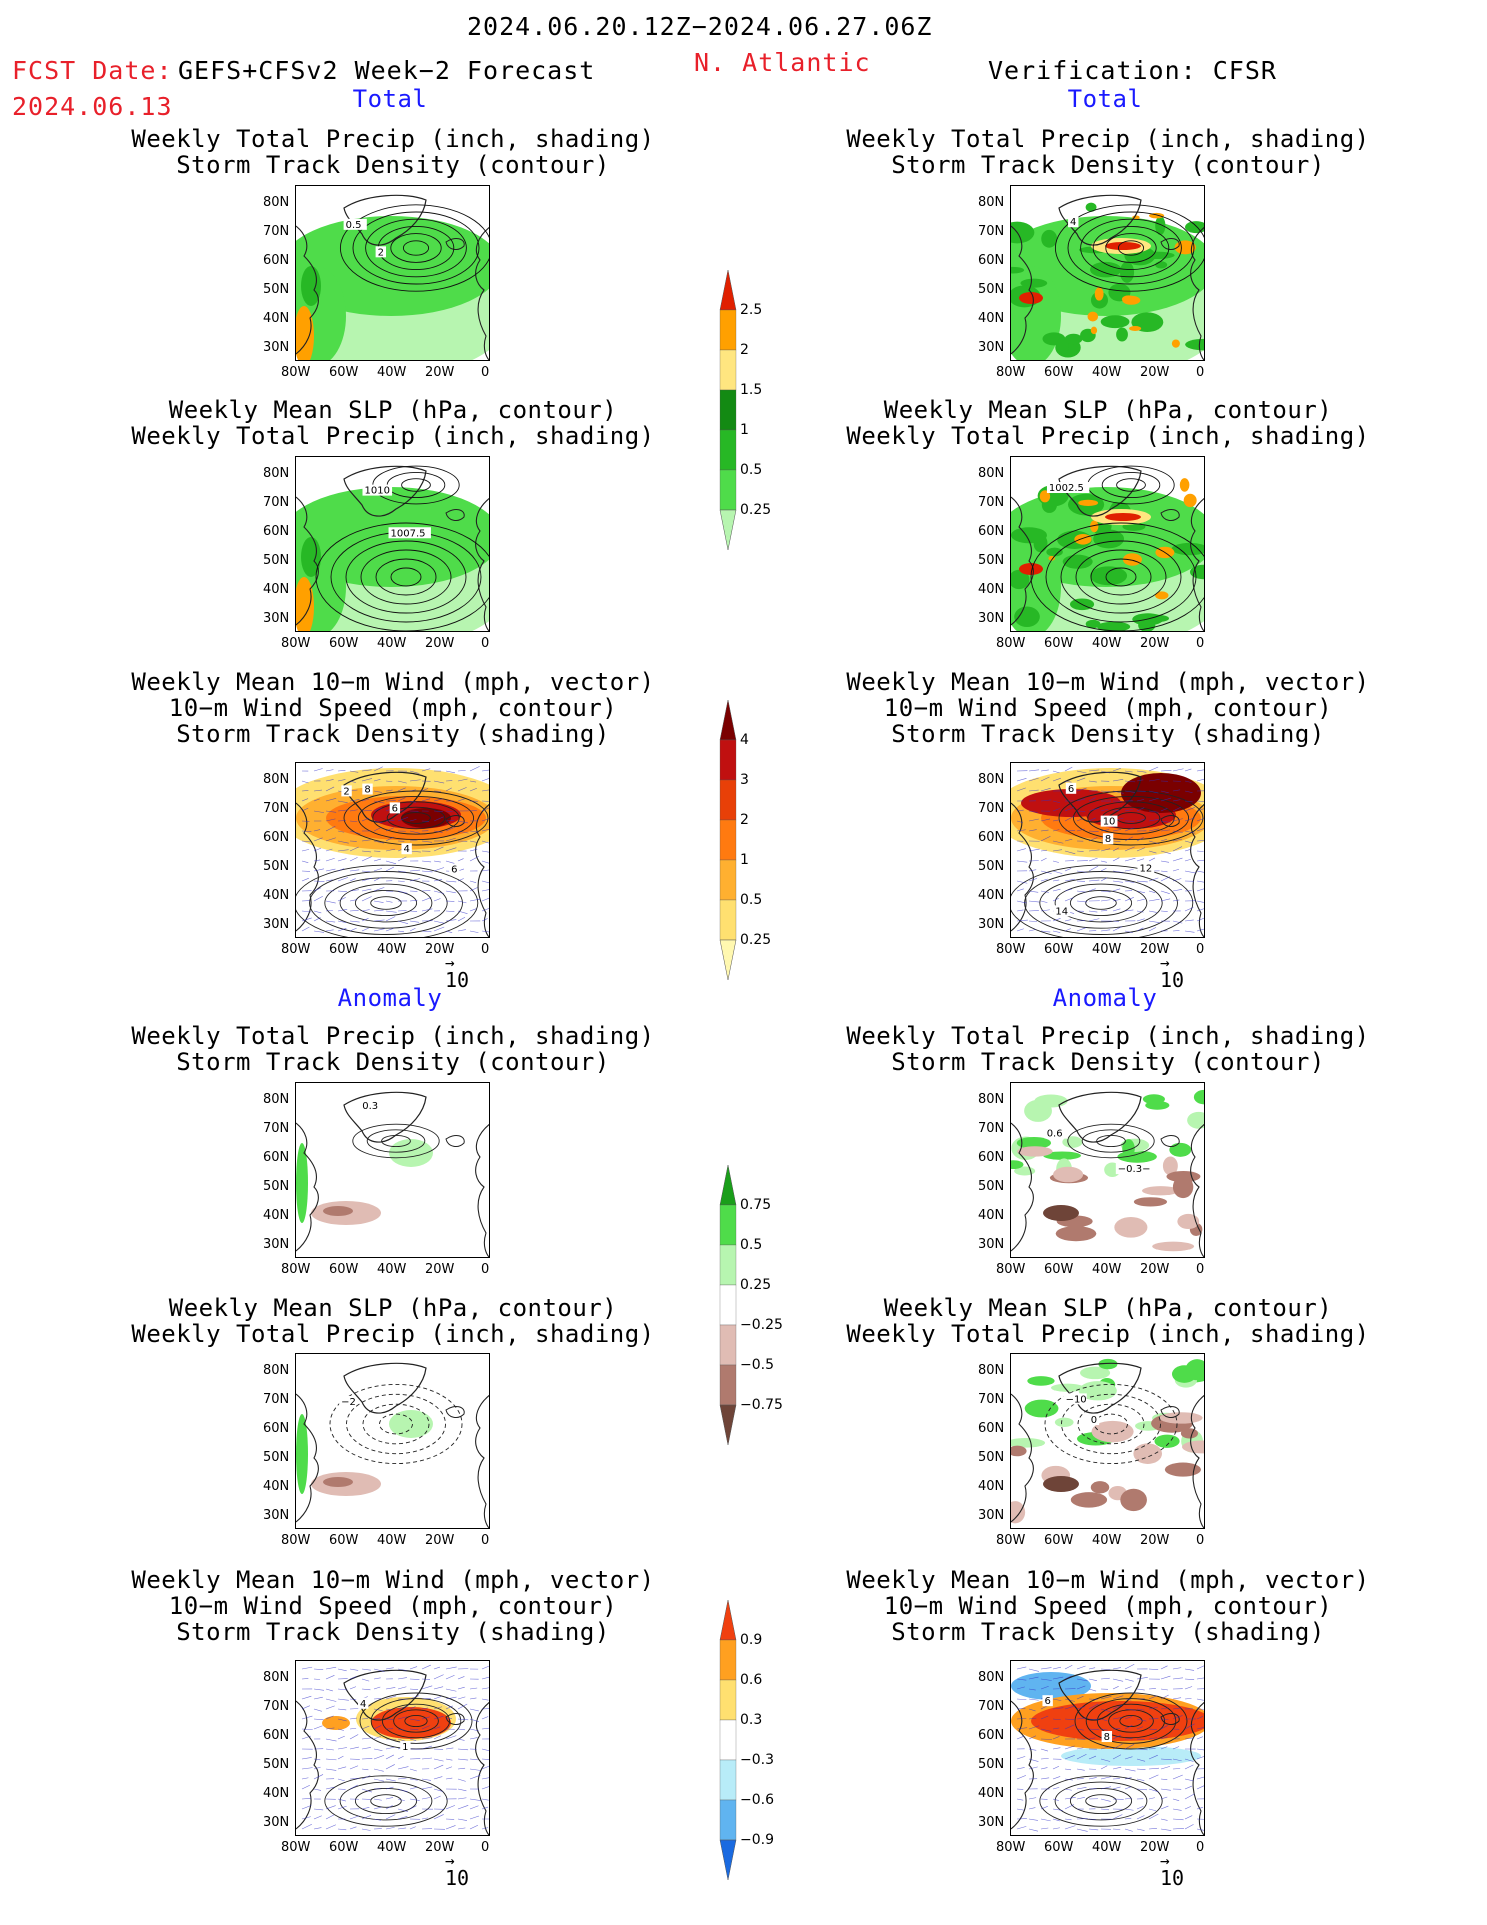  I want to click on contour-label: 8, so click(367, 789).